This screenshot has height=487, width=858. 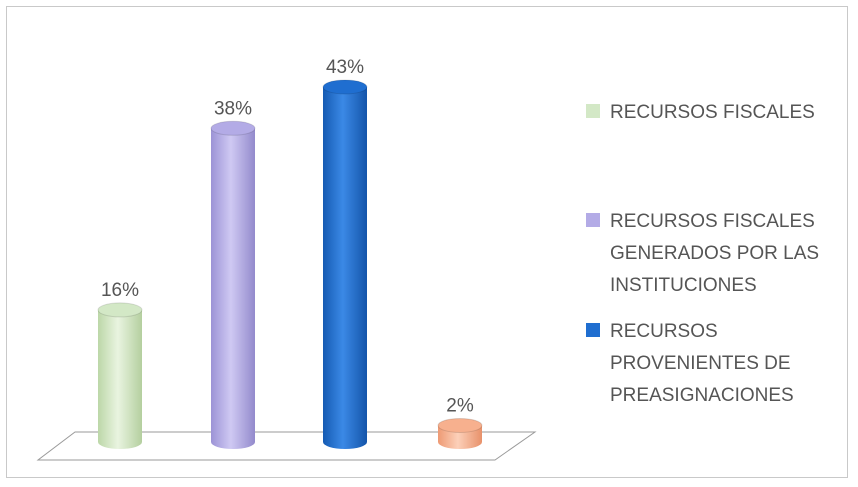 What do you see at coordinates (345, 67) in the screenshot?
I see `data-label: 43%` at bounding box center [345, 67].